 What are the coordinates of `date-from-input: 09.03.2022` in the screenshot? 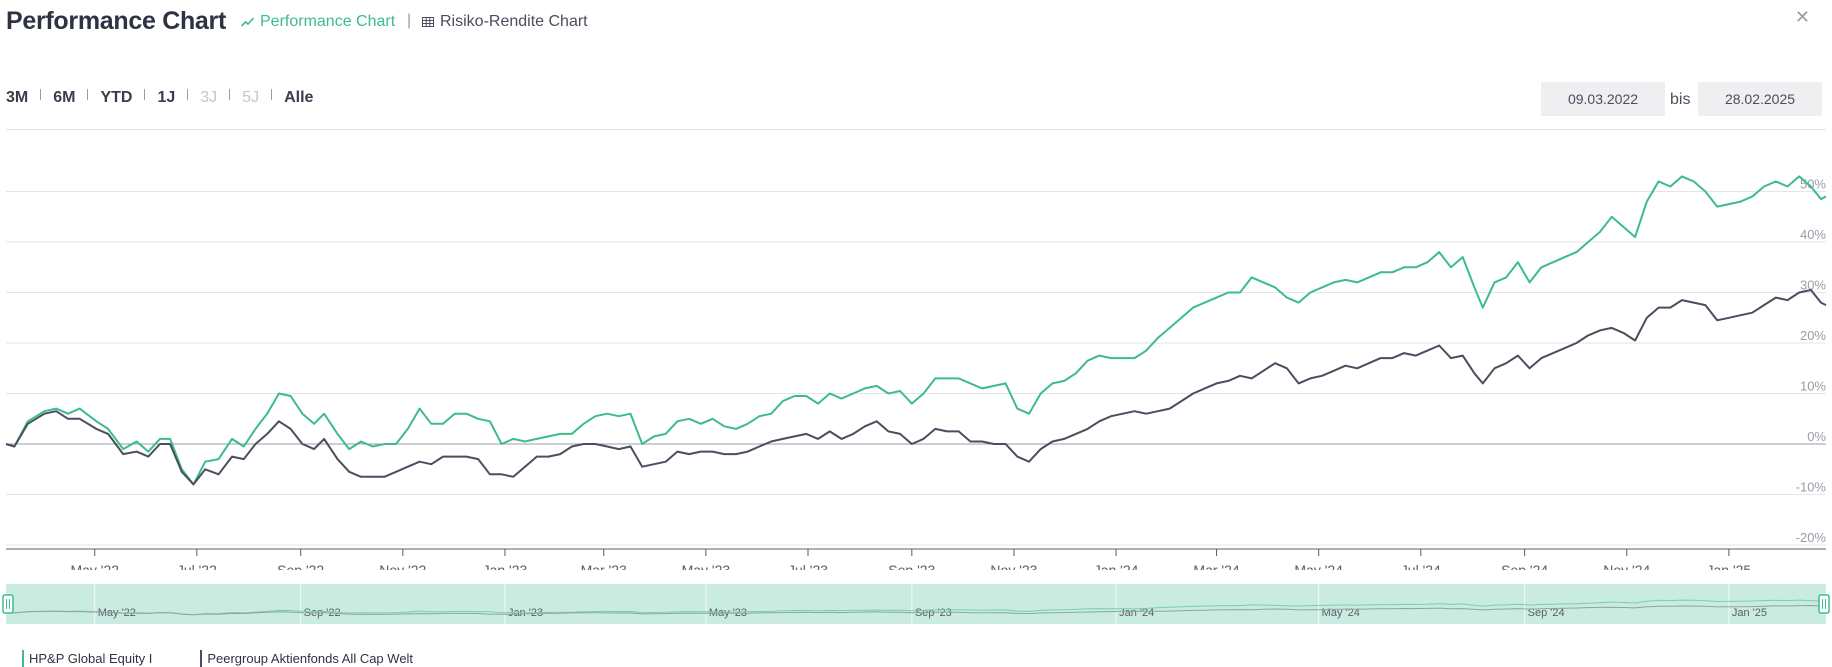 It's located at (1603, 99).